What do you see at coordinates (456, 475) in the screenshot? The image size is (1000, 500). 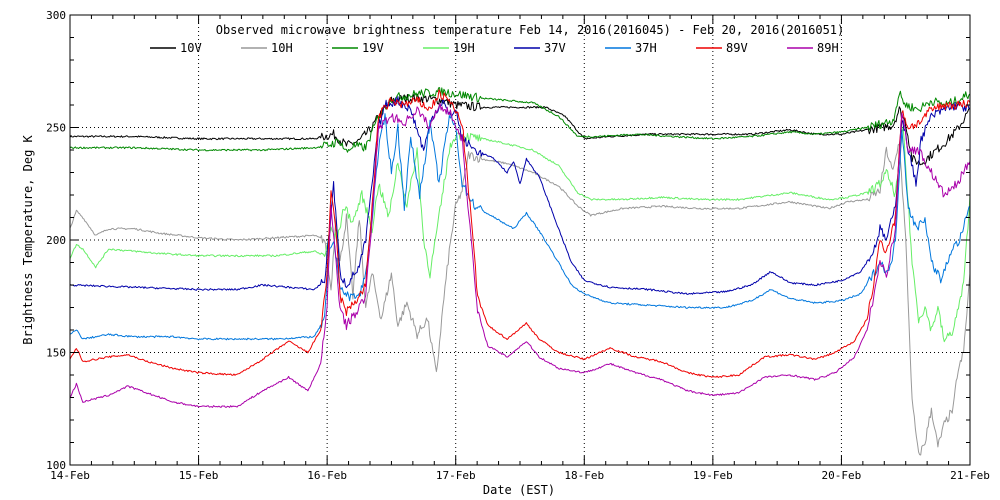 I see `x-tick-label: 17-Feb` at bounding box center [456, 475].